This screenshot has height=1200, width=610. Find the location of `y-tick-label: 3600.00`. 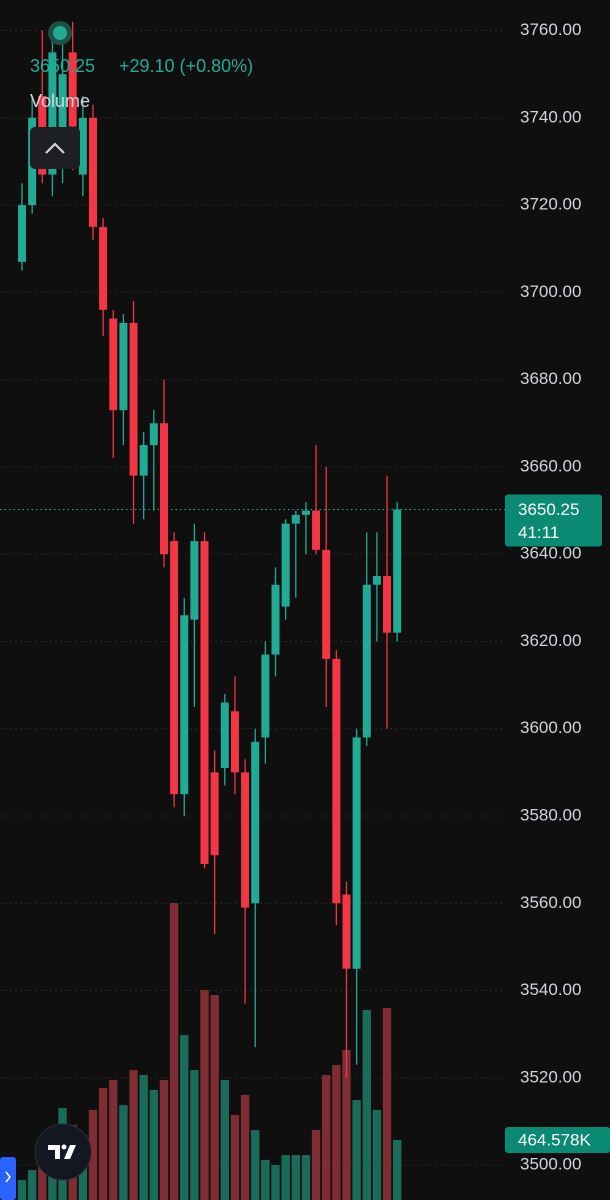

y-tick-label: 3600.00 is located at coordinates (550, 727).